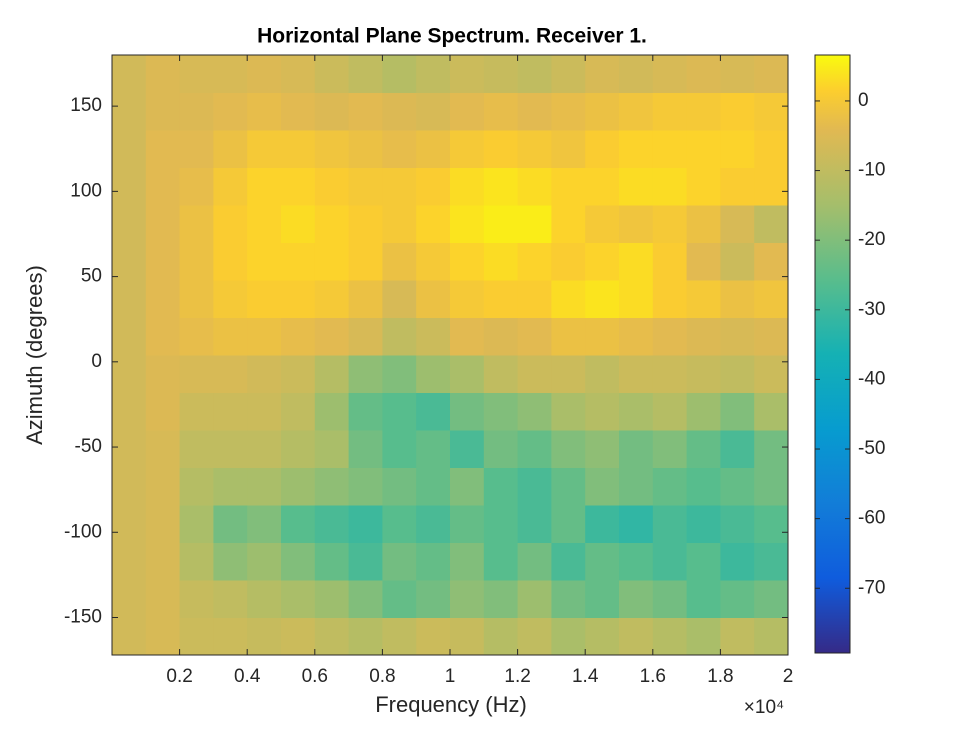  What do you see at coordinates (871, 378) in the screenshot?
I see `colorbar-tick-label: -40` at bounding box center [871, 378].